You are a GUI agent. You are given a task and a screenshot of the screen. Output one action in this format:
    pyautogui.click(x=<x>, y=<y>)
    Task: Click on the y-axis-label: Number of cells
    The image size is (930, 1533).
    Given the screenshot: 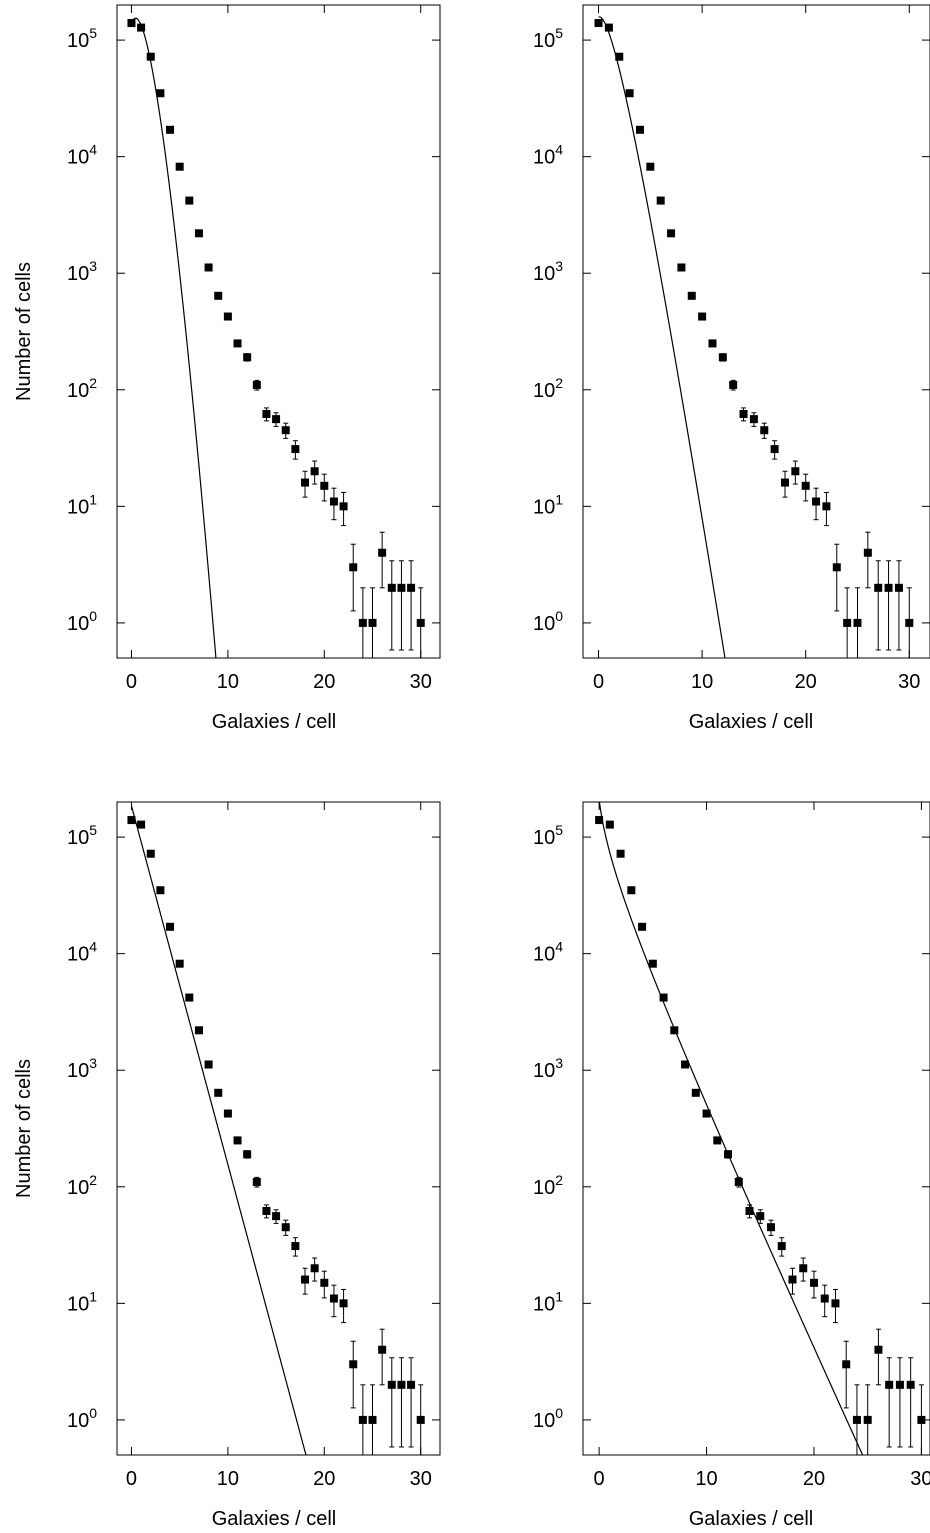 What is the action you would take?
    pyautogui.click(x=24, y=1128)
    